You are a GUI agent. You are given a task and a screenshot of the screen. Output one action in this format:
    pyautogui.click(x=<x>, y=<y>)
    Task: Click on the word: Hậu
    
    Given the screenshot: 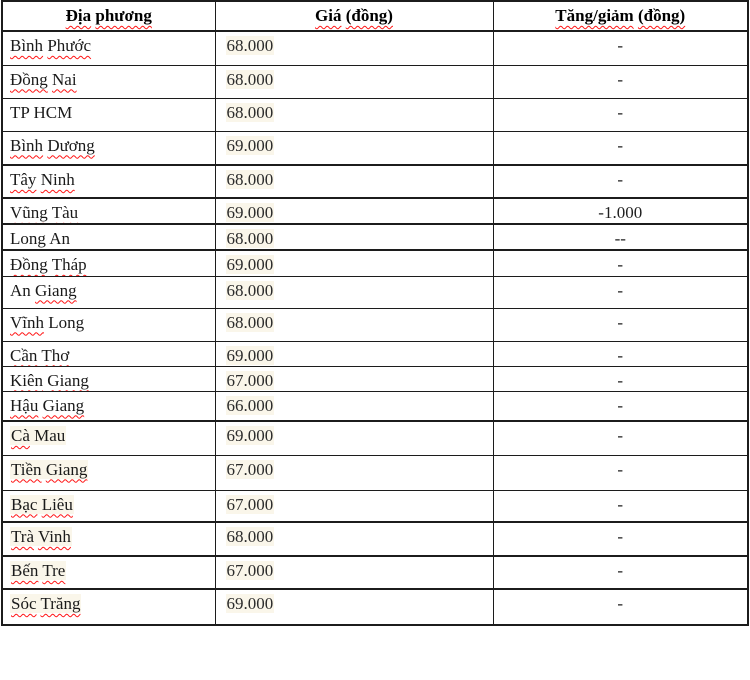 What is the action you would take?
    pyautogui.click(x=24, y=405)
    